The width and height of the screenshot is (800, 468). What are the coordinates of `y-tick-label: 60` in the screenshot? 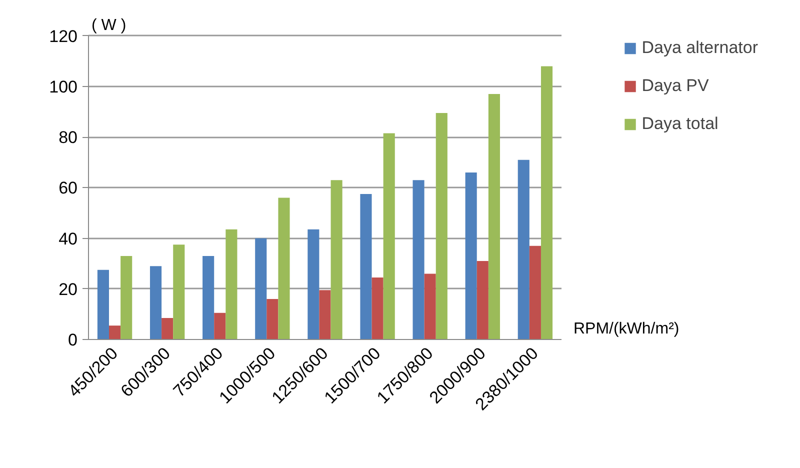 It's located at (68, 188).